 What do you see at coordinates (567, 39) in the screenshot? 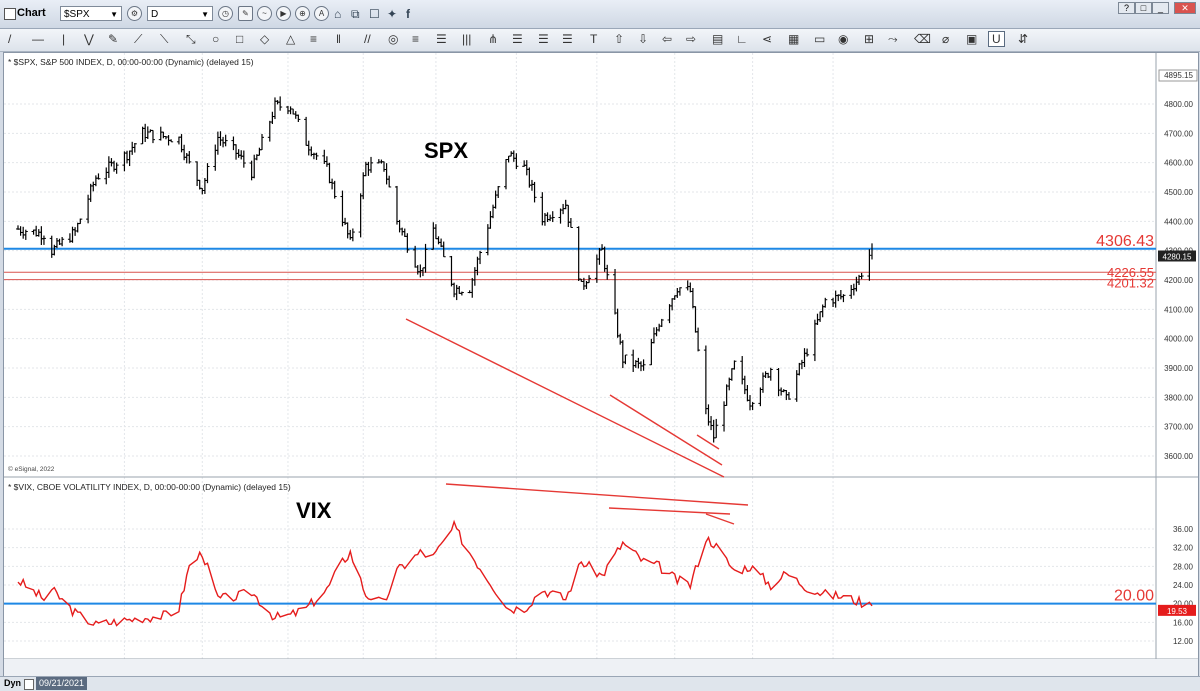
I see `cycles-tool-icon: ☰` at bounding box center [567, 39].